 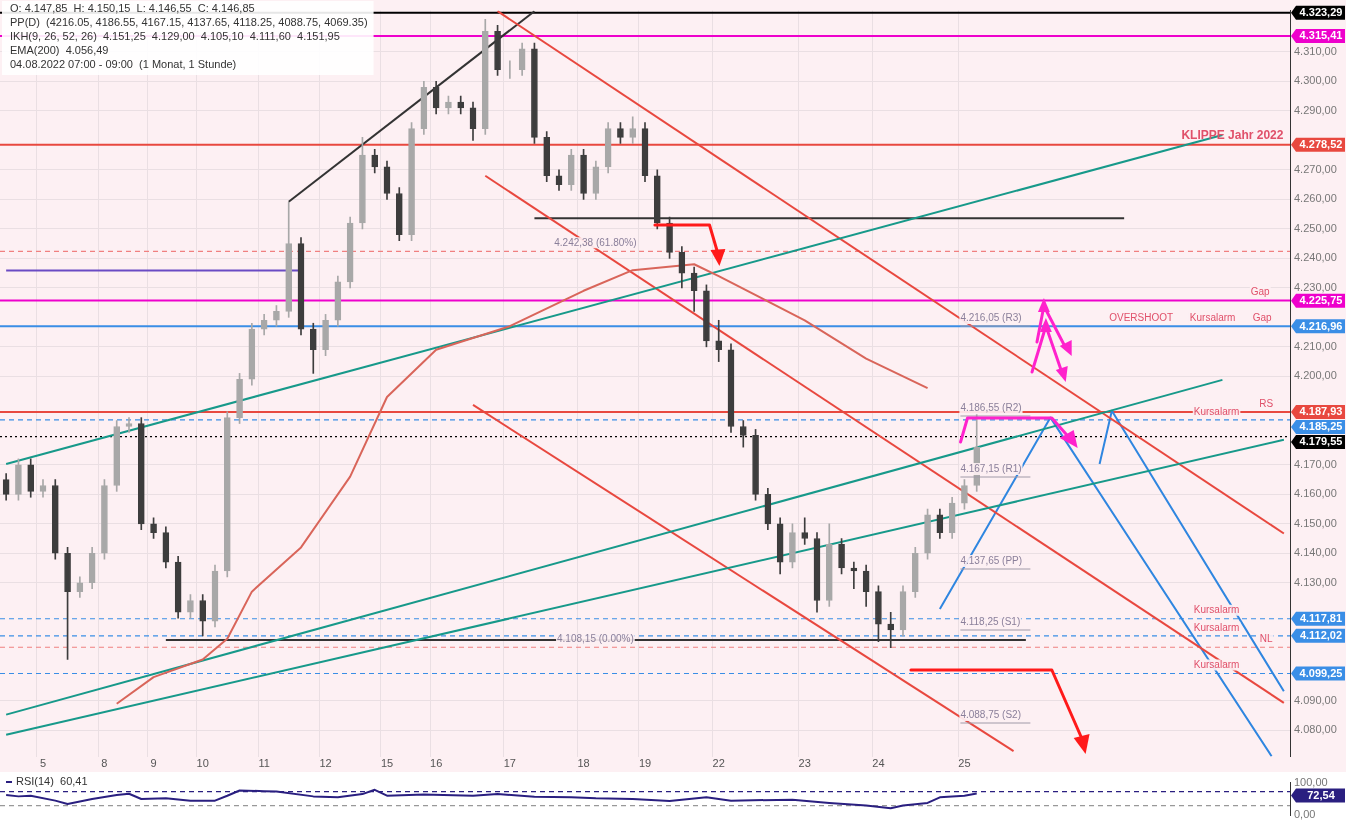 I want to click on y-tick-label: 4.200,00, so click(x=1315, y=375).